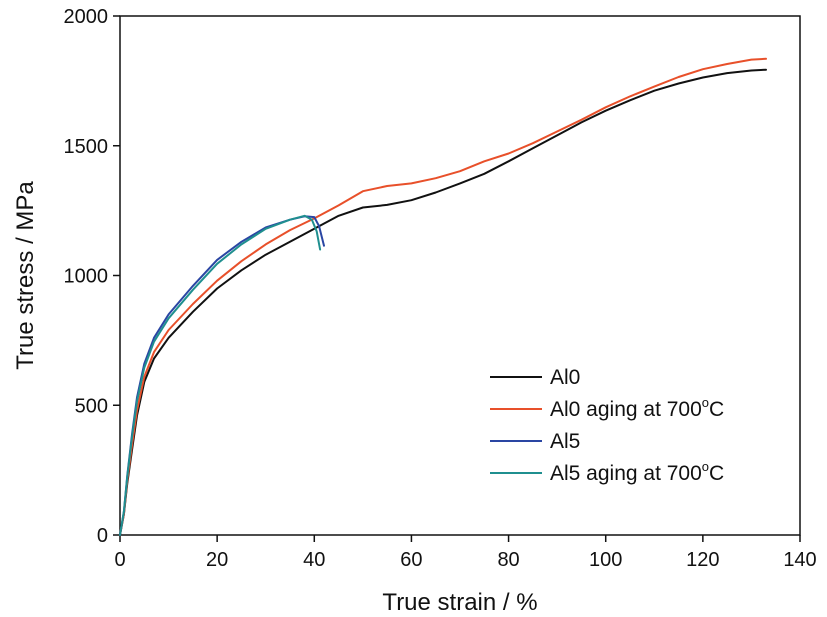  I want to click on x-tick-label: 80, so click(508, 560).